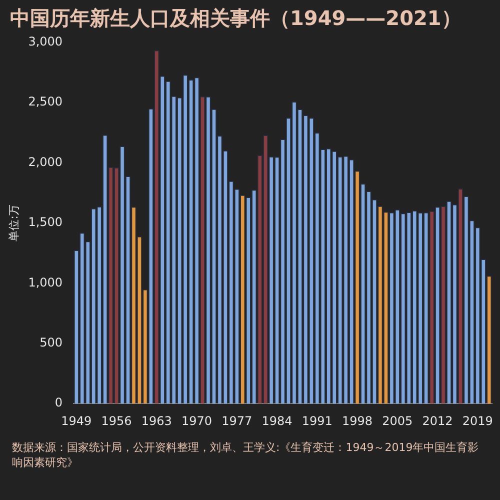 This screenshot has width=500, height=500. What do you see at coordinates (357, 421) in the screenshot?
I see `x-tick-label: 1998` at bounding box center [357, 421].